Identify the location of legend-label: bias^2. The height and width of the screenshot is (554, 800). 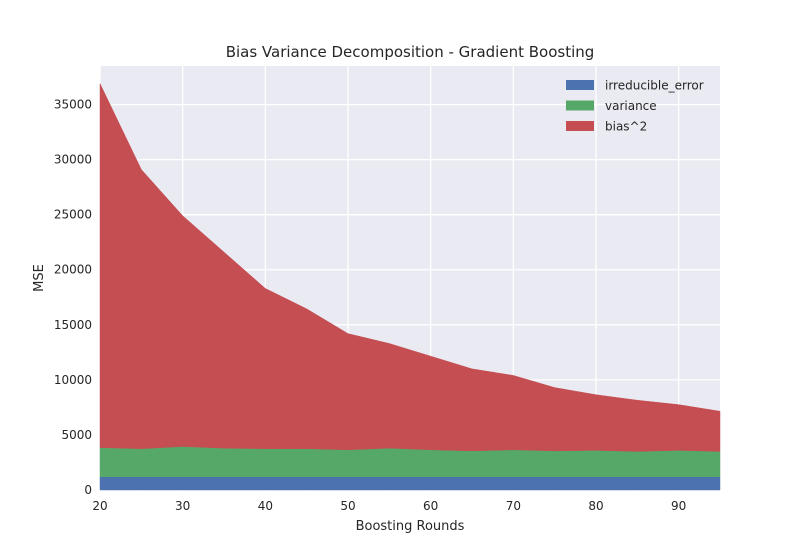
(626, 127).